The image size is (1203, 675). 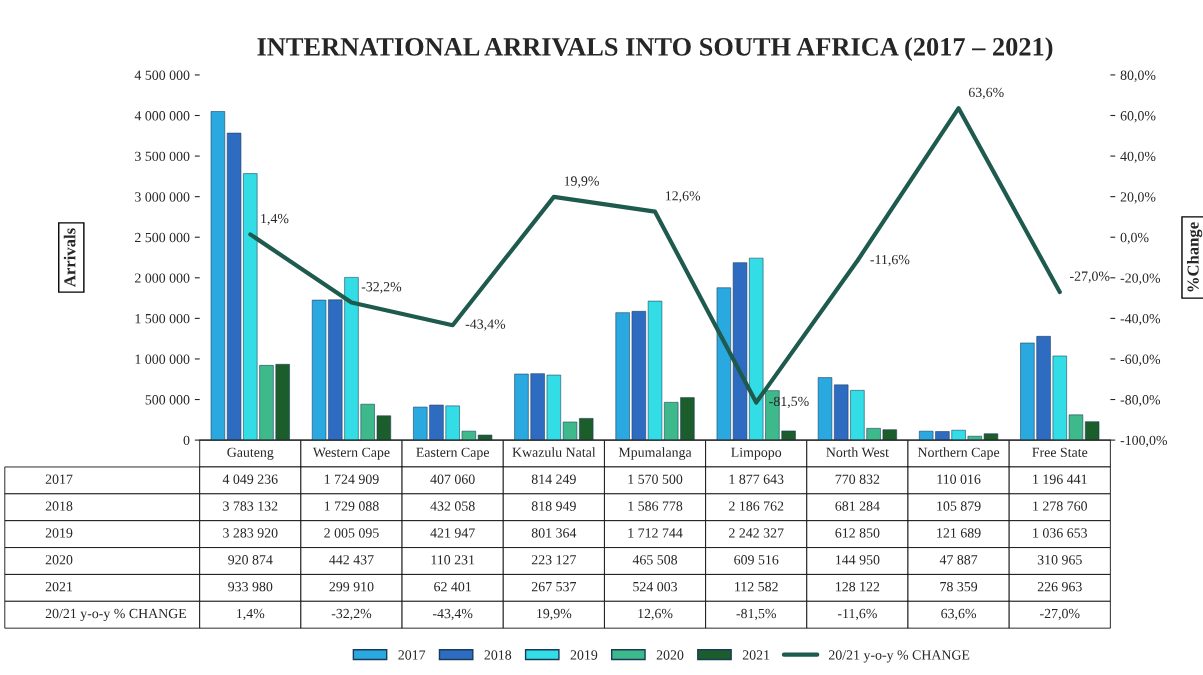 What do you see at coordinates (351, 506) in the screenshot?
I see `data-label: 1 729 088` at bounding box center [351, 506].